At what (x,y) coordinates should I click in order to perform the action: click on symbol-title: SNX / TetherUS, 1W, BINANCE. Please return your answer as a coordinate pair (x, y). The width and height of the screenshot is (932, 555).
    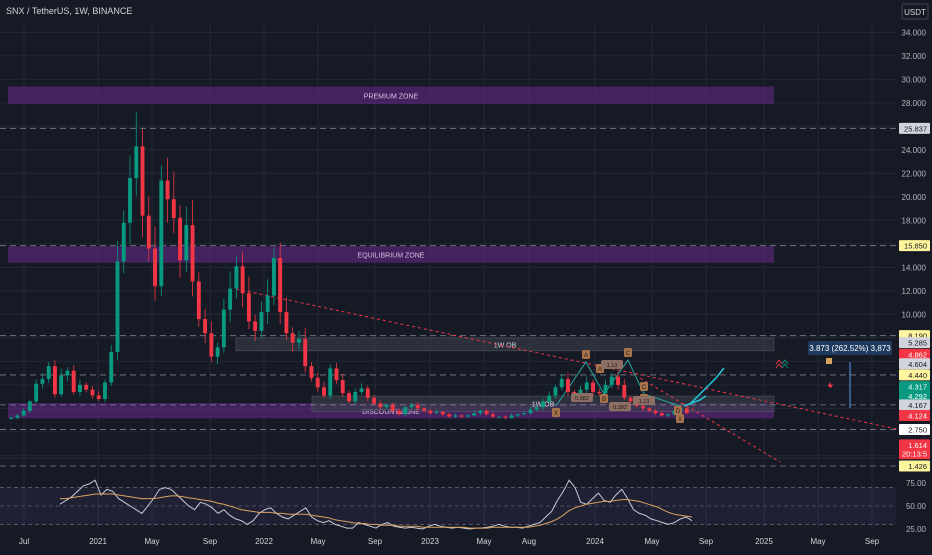
    Looking at the image, I should click on (69, 11).